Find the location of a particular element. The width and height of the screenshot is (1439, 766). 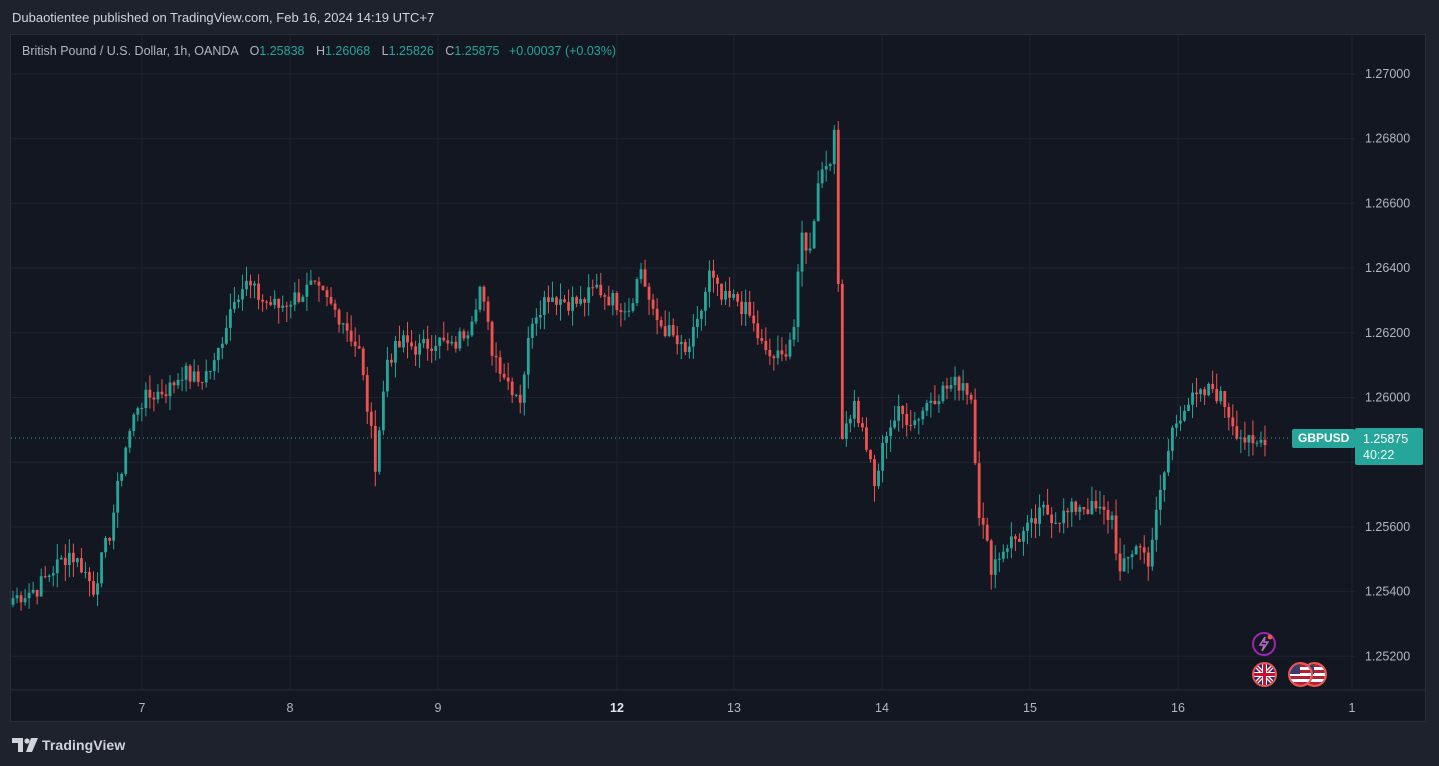

x-tick-label: 13 is located at coordinates (734, 708).